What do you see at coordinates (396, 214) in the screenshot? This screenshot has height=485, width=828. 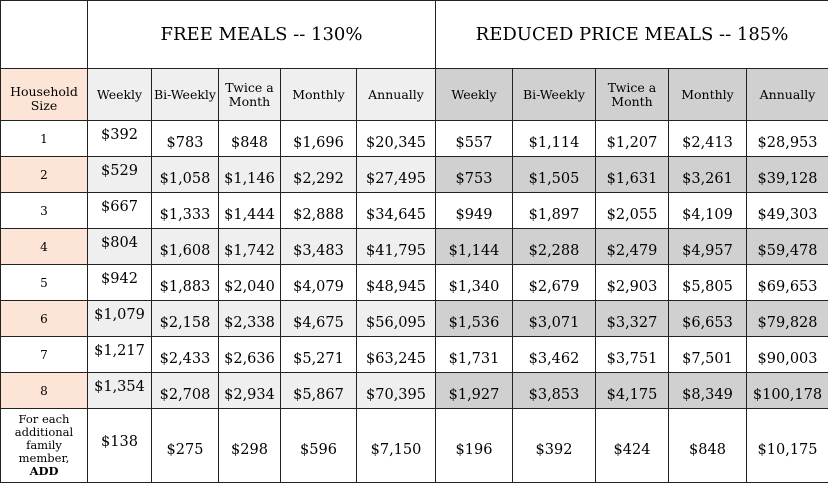 I see `cell-value: $34,645` at bounding box center [396, 214].